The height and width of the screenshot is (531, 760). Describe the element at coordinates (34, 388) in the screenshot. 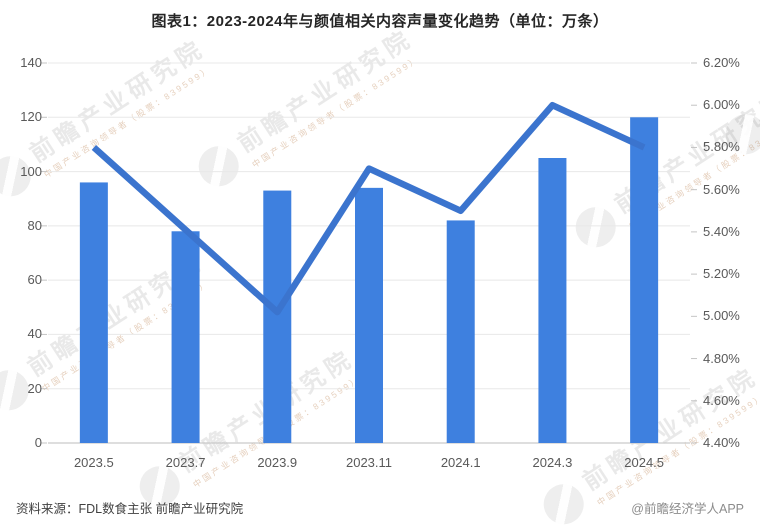

I see `left-axis-tick-label: 20` at that location.